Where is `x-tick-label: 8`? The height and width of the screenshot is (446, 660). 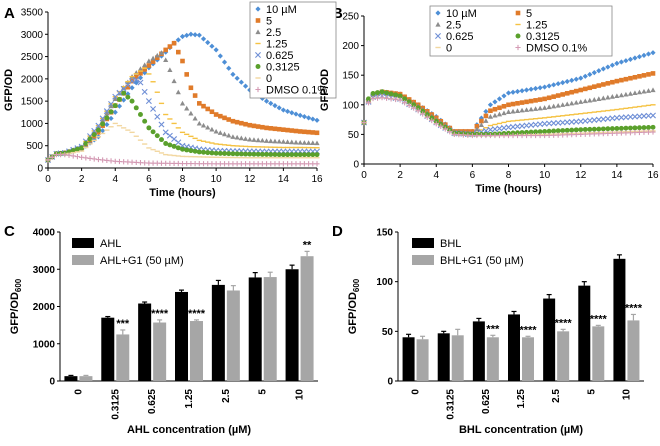
x-tick-label: 8 is located at coordinates (509, 175).